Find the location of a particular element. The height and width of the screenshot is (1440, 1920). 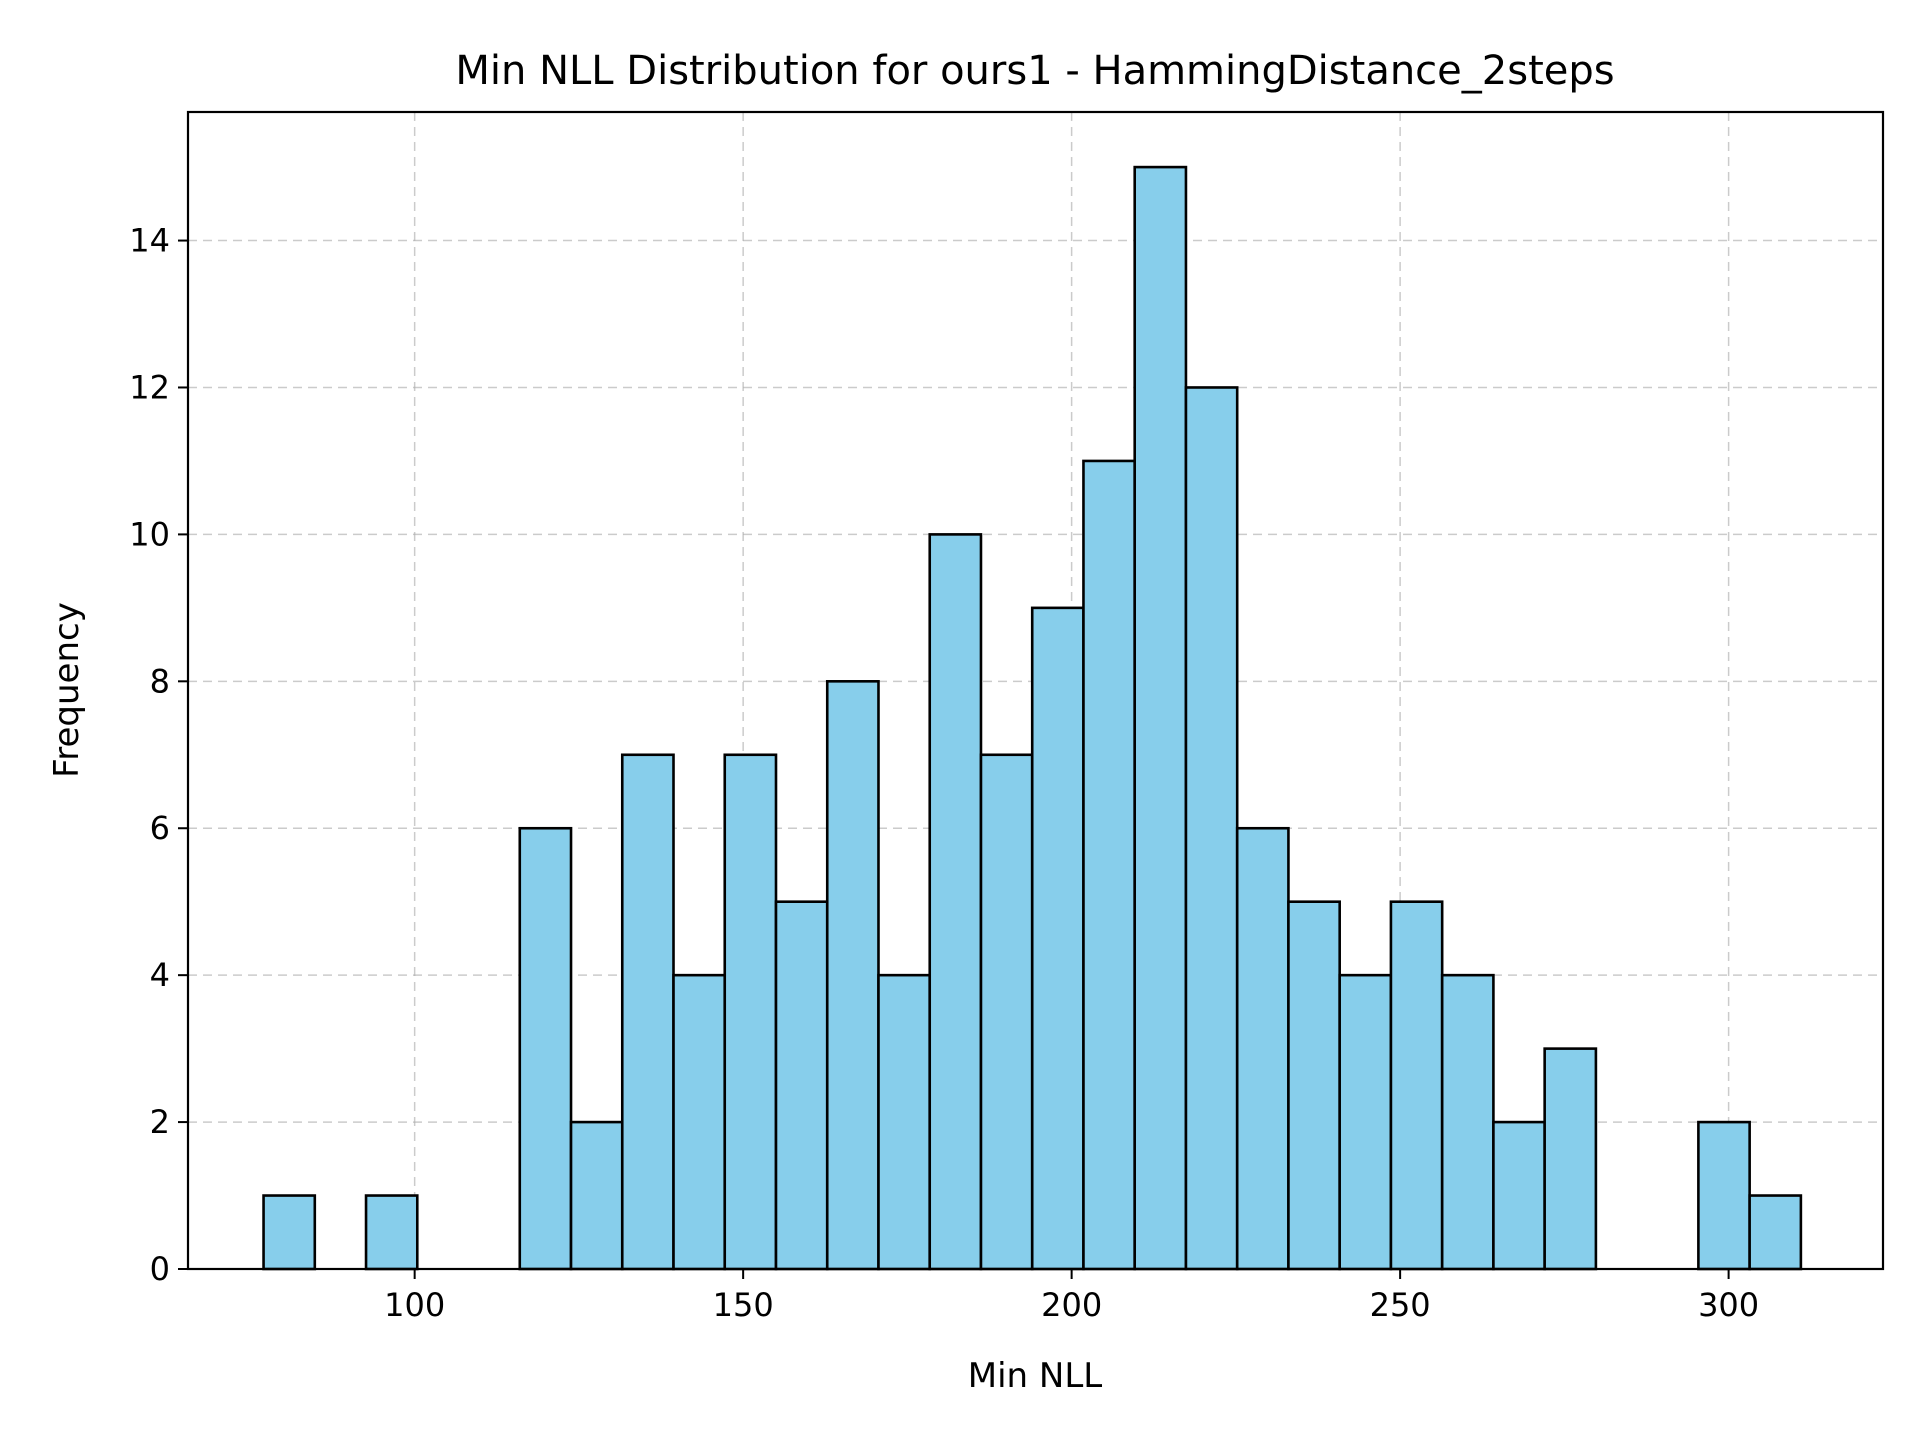

y-tick-label: 14 is located at coordinates (149, 241).